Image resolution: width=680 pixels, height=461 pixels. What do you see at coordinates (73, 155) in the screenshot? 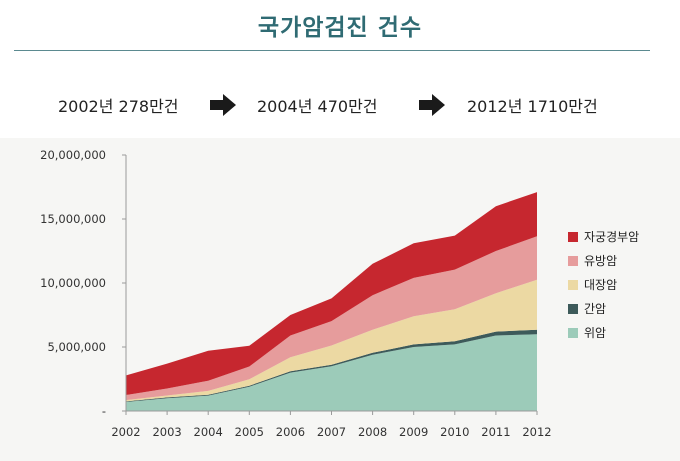
I see `y-tick-label: 20,000,000` at bounding box center [73, 155].